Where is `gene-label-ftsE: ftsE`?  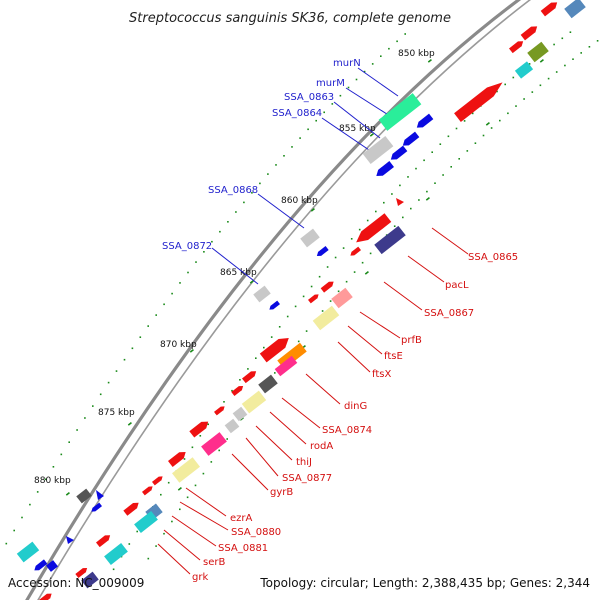 gene-label-ftsE: ftsE is located at coordinates (393, 356).